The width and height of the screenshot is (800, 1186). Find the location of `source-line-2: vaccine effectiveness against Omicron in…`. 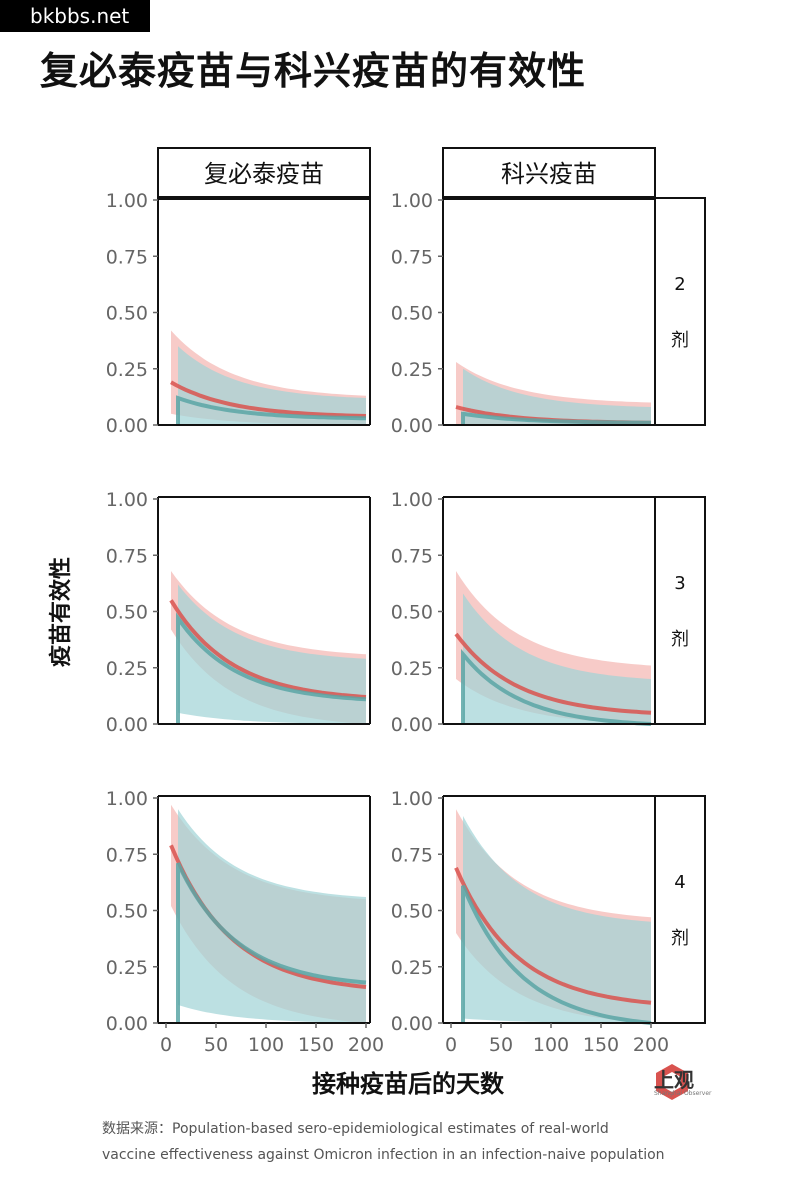

source-line-2: vaccine effectiveness against Omicron in… is located at coordinates (383, 1155).